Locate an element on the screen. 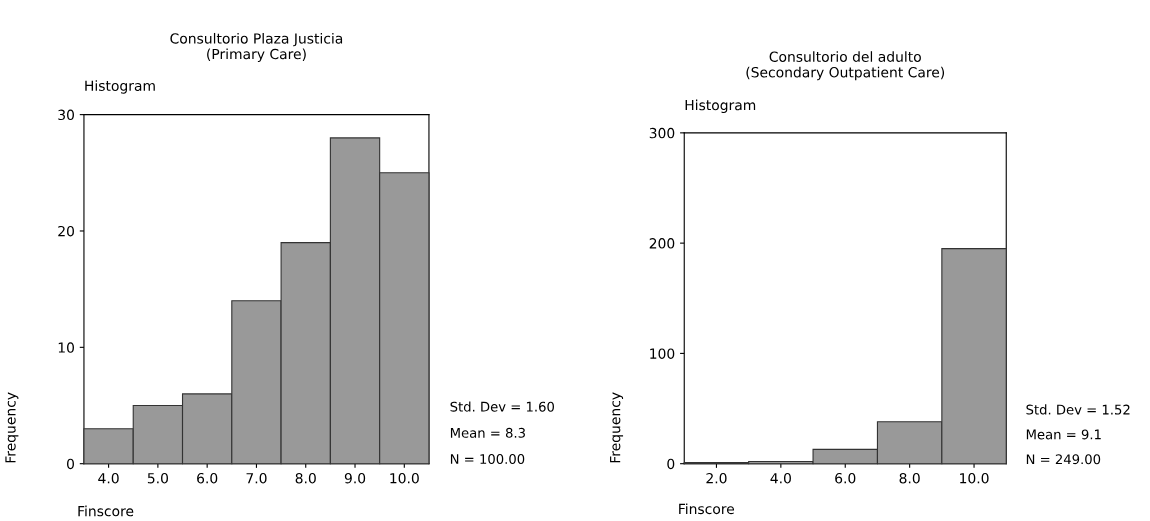  text: Mean = 8.3 is located at coordinates (487, 432).